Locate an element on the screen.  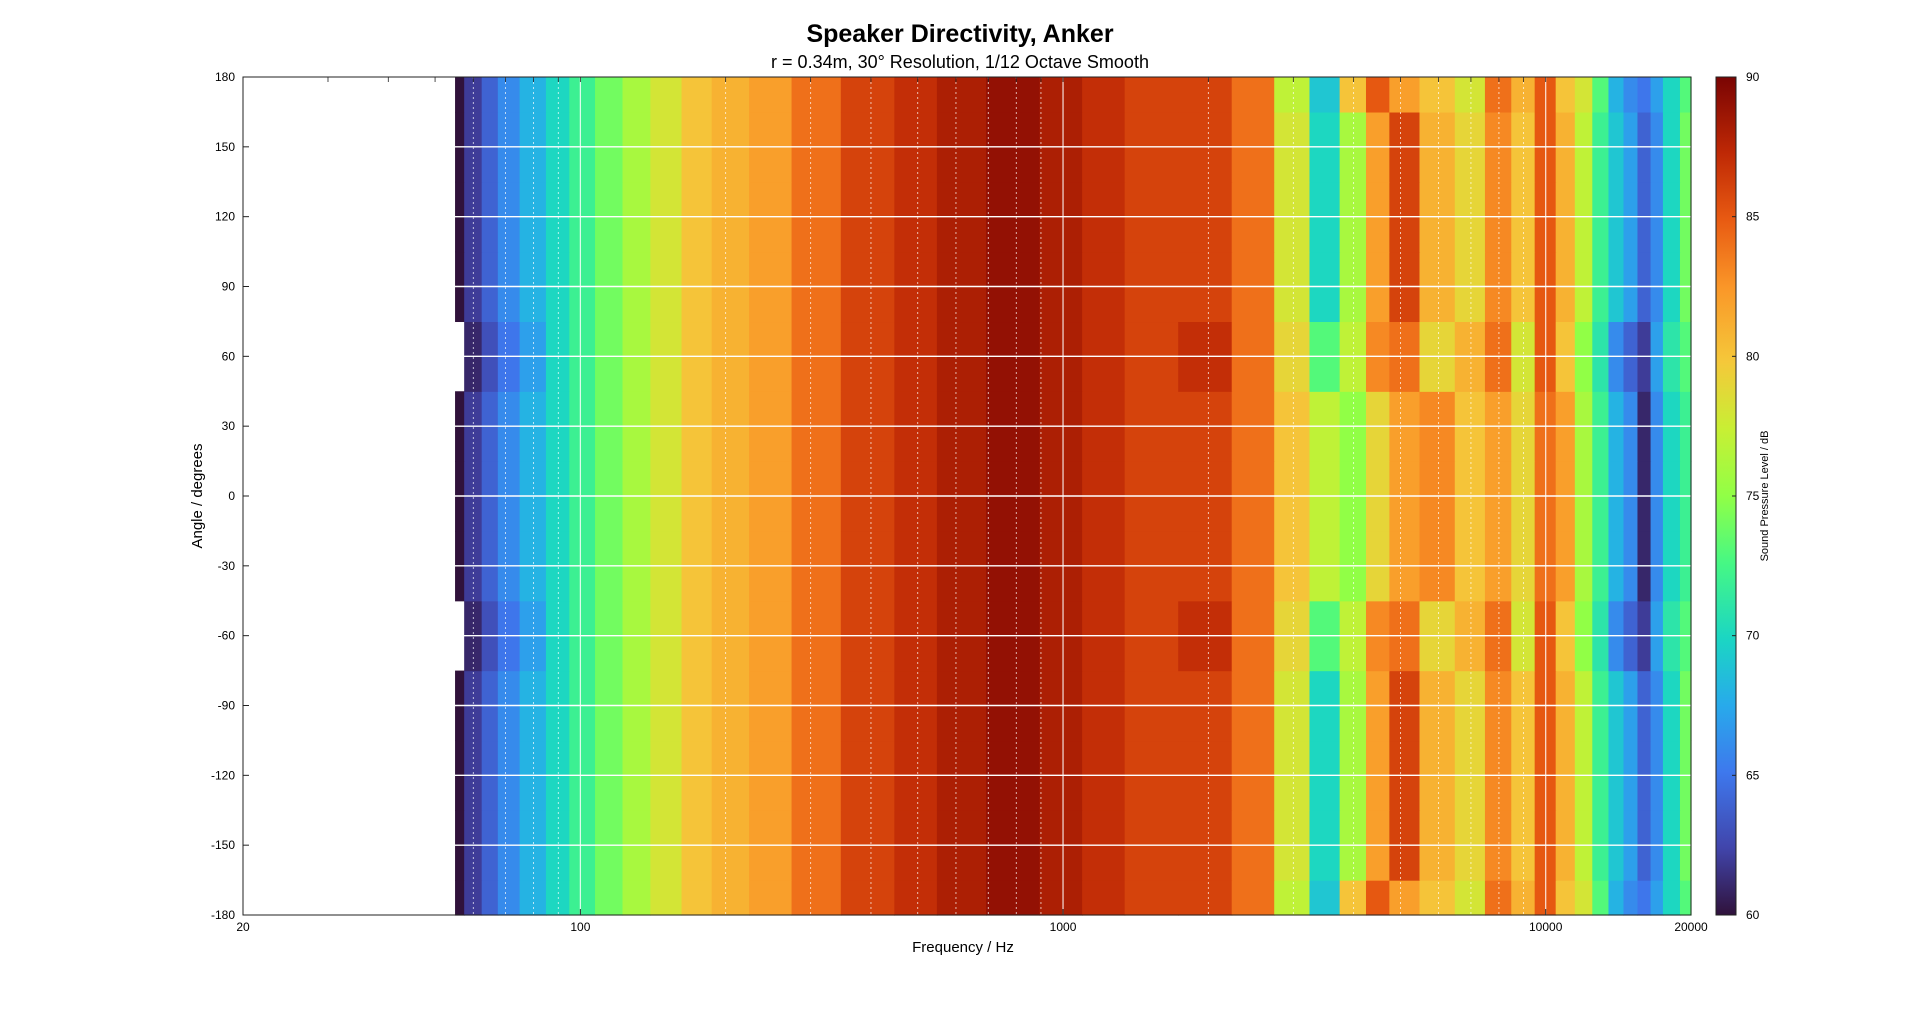
y-tick-label: 90 is located at coordinates (229, 287).